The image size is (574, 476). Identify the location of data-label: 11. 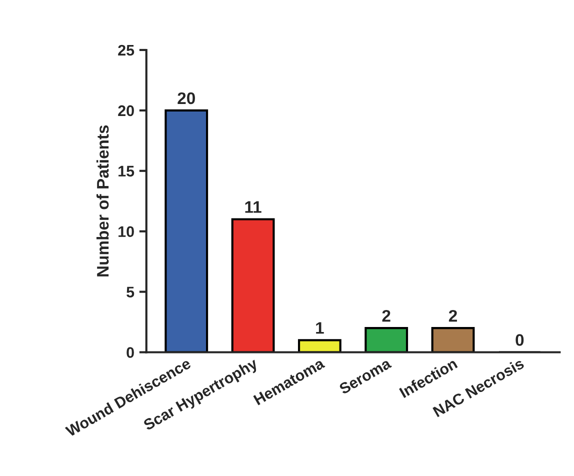
(253, 207).